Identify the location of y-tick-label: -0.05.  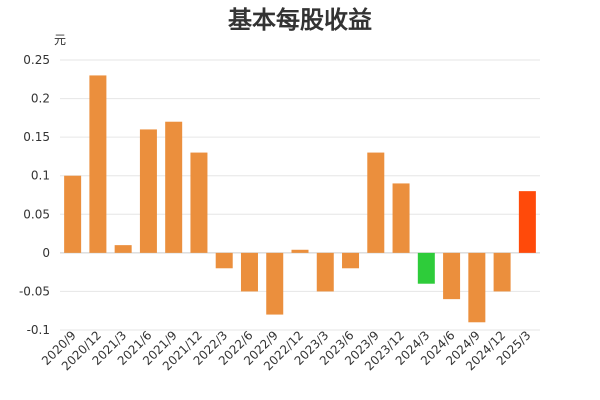
(34, 291).